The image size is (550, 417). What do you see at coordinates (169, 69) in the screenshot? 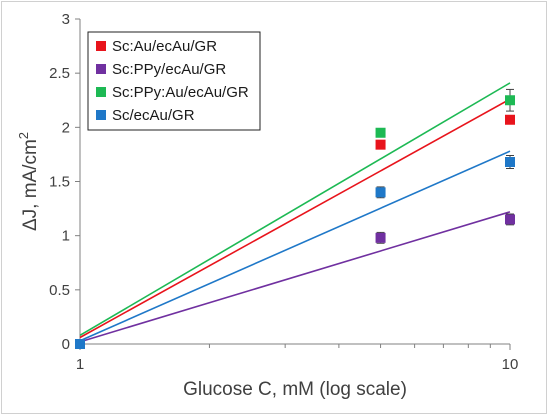
I see `legend-label: Sc:PPy/ecAu/GR` at bounding box center [169, 69].